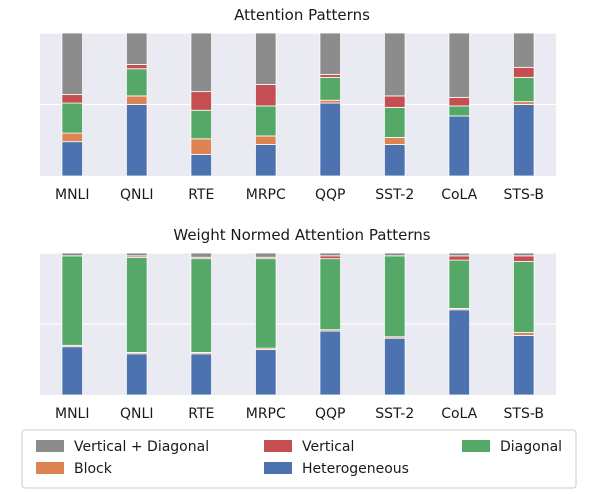  I want to click on legend-frame, so click(299, 459).